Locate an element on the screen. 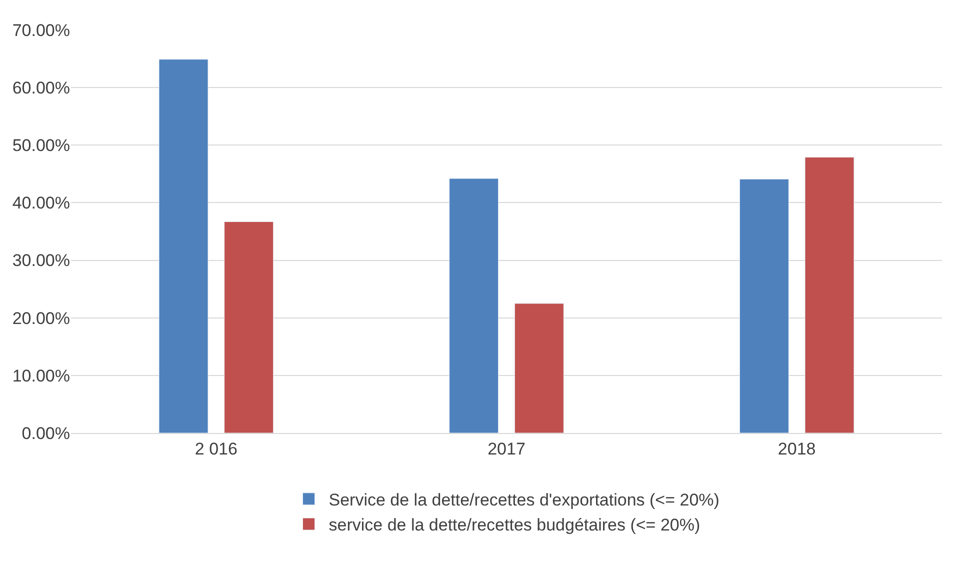  y-tick-label: 0.00% is located at coordinates (46, 433).